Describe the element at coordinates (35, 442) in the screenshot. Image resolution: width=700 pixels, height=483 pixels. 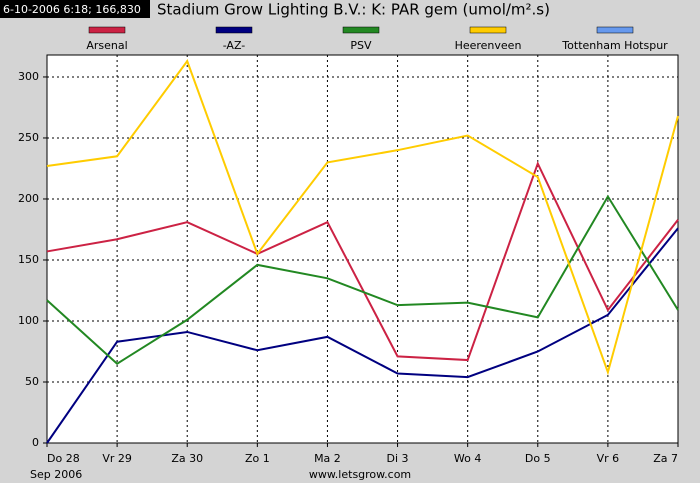
I see `y-tick-label: 0` at that location.